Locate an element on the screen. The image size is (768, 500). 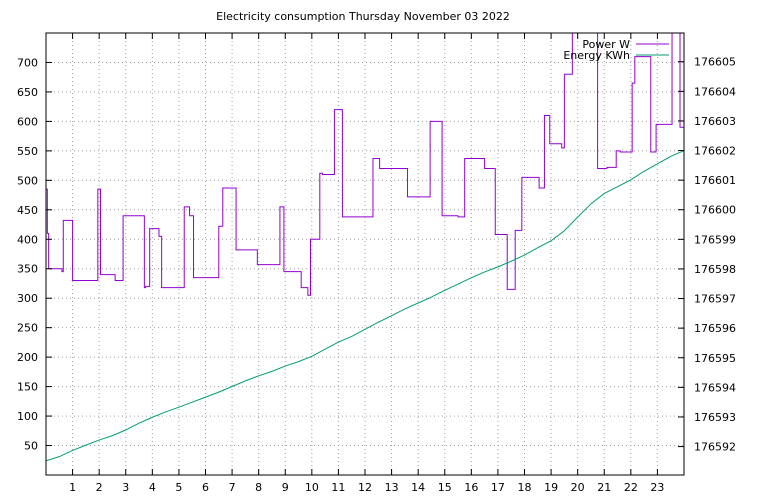
y-tick-label-7: 400 is located at coordinates (27, 239).